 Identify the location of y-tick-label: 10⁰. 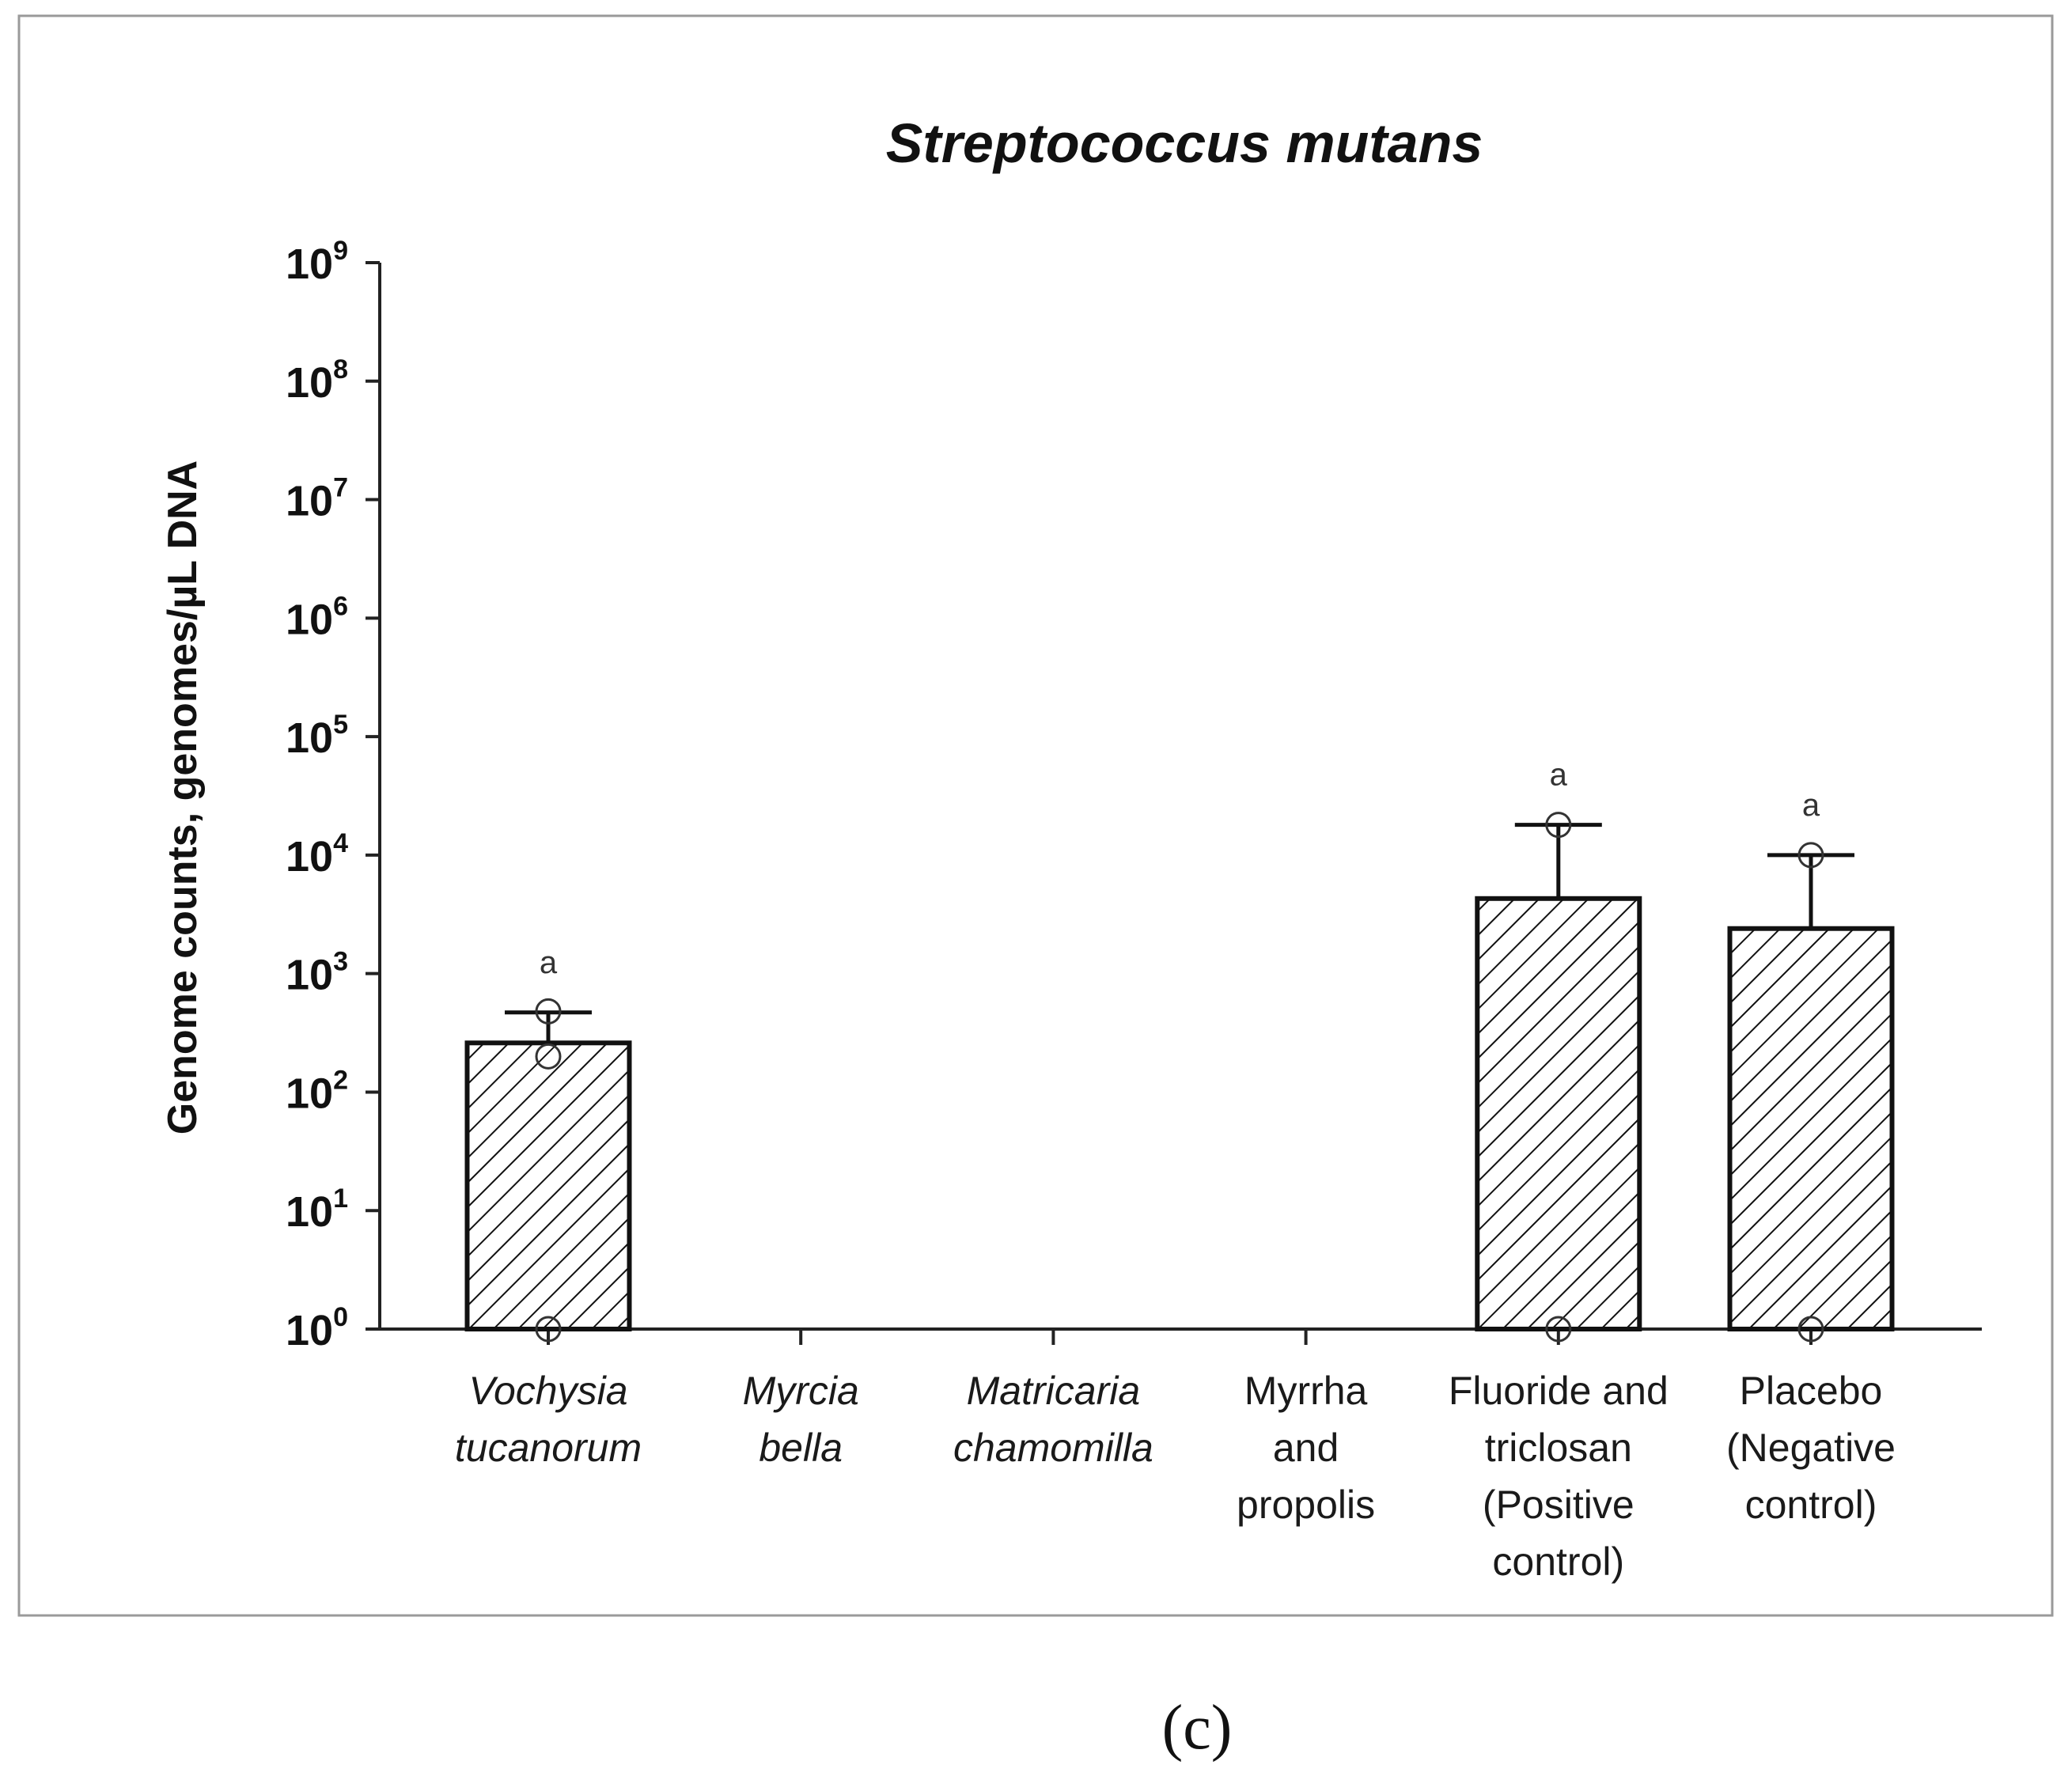
(317, 1328).